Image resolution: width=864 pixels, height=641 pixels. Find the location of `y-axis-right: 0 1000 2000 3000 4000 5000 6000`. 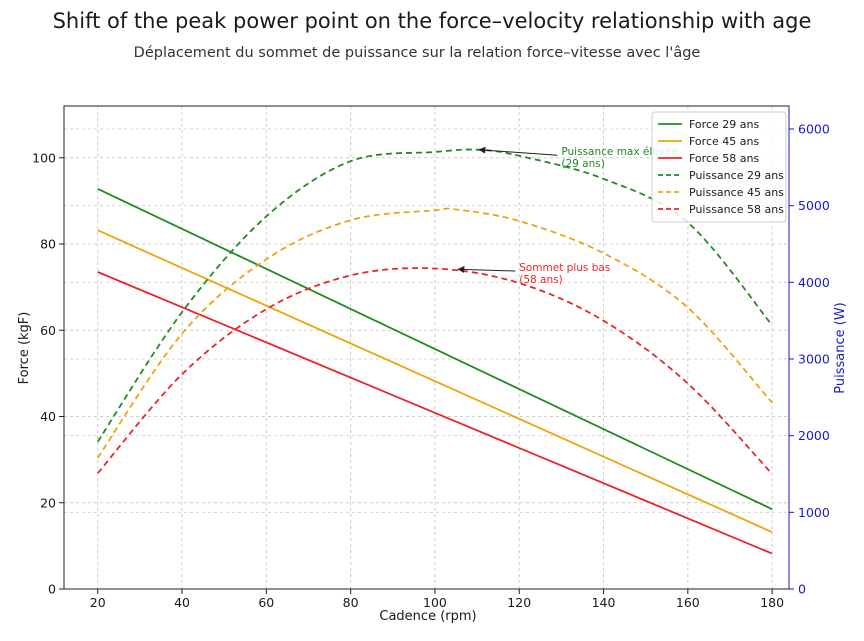

y-axis-right: 0 1000 2000 3000 4000 5000 6000 is located at coordinates (809, 351).